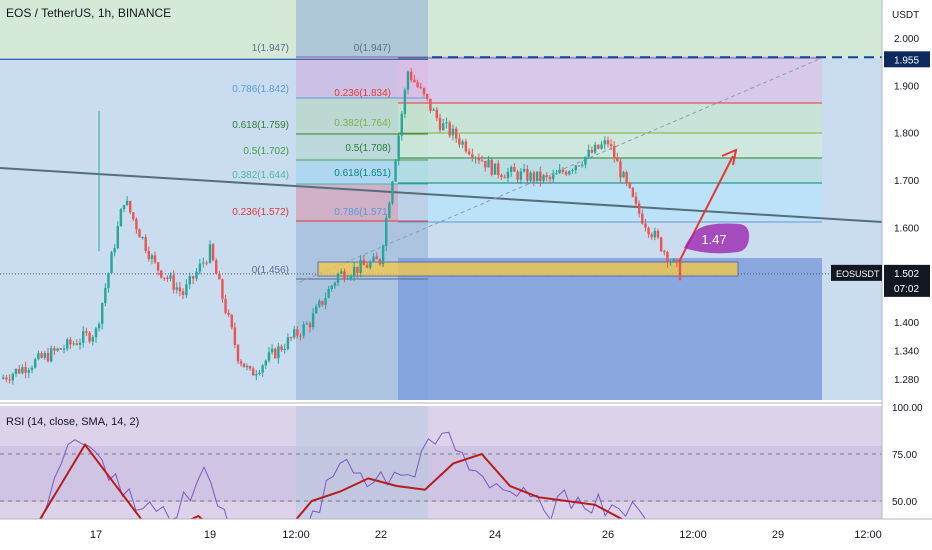 The height and width of the screenshot is (550, 932). What do you see at coordinates (381, 535) in the screenshot?
I see `time-tick-label: 22` at bounding box center [381, 535].